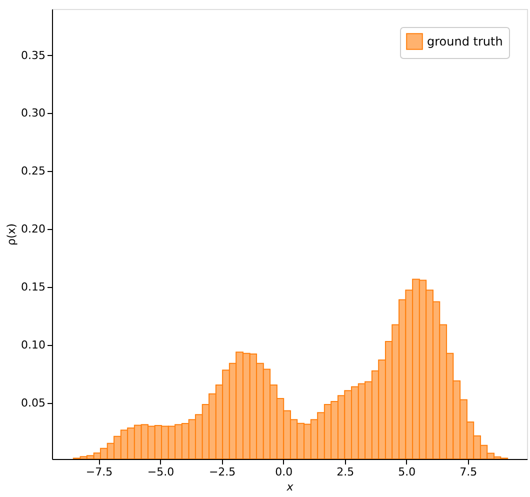  I want to click on y-tick-label: 0.20, so click(33, 229).